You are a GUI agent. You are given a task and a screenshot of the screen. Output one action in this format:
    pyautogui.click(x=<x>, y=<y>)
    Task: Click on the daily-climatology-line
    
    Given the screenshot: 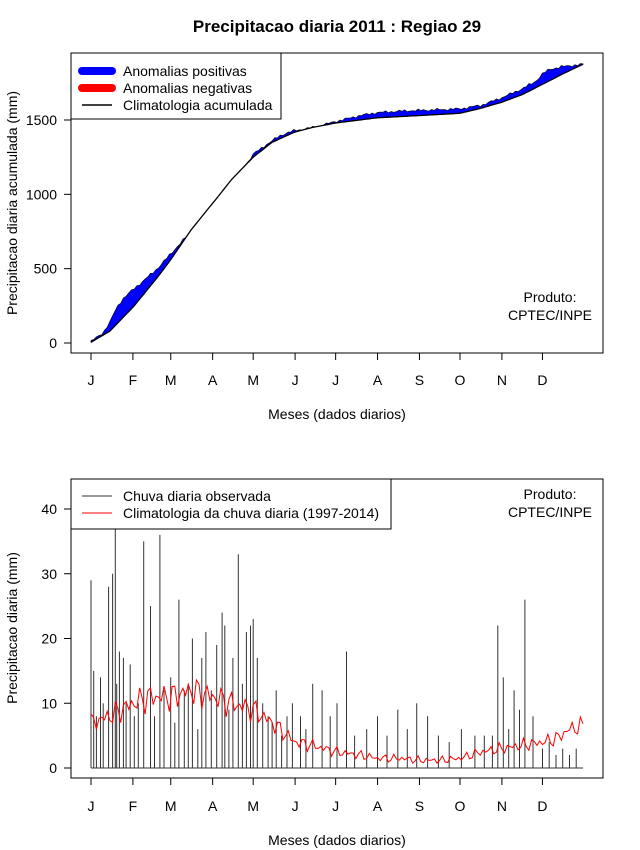 What is the action you would take?
    pyautogui.click(x=337, y=721)
    